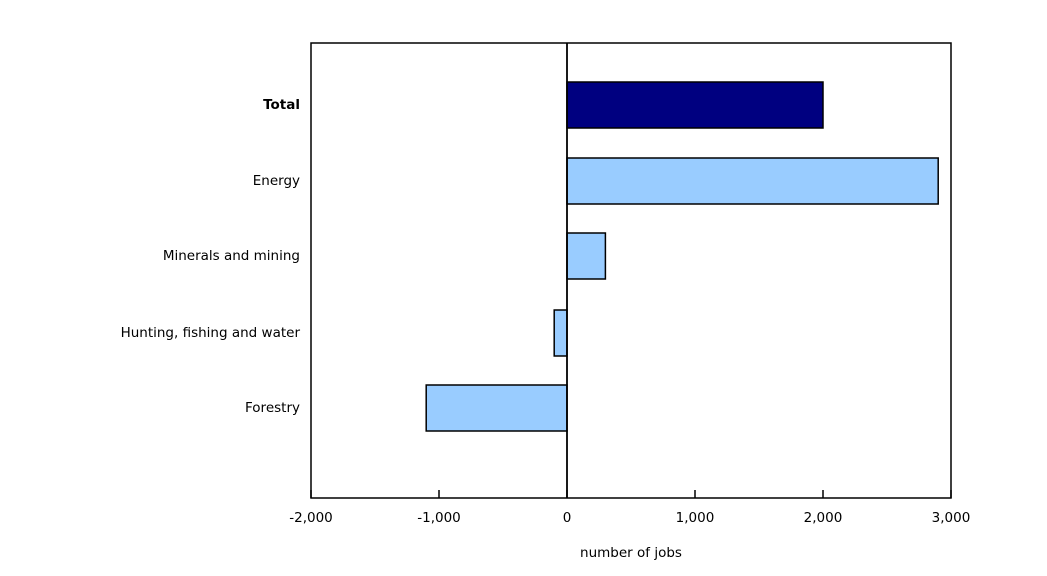  Describe the element at coordinates (560, 333) in the screenshot. I see `bar-hunting-fishing-and-water` at that location.